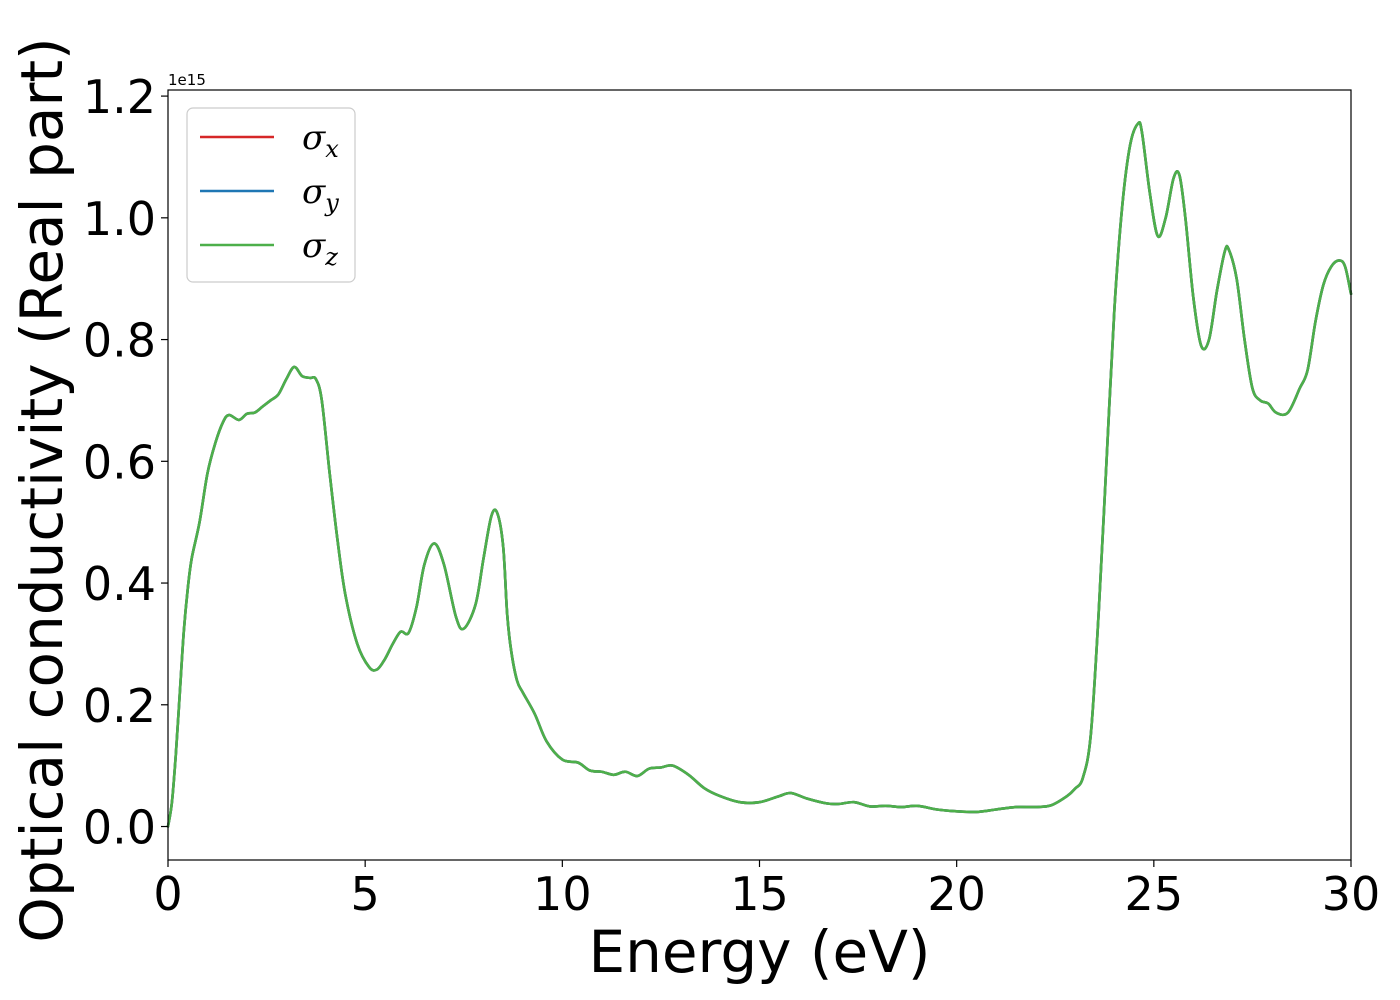  Describe the element at coordinates (332, 149) in the screenshot. I see `legend-subscript: x` at that location.